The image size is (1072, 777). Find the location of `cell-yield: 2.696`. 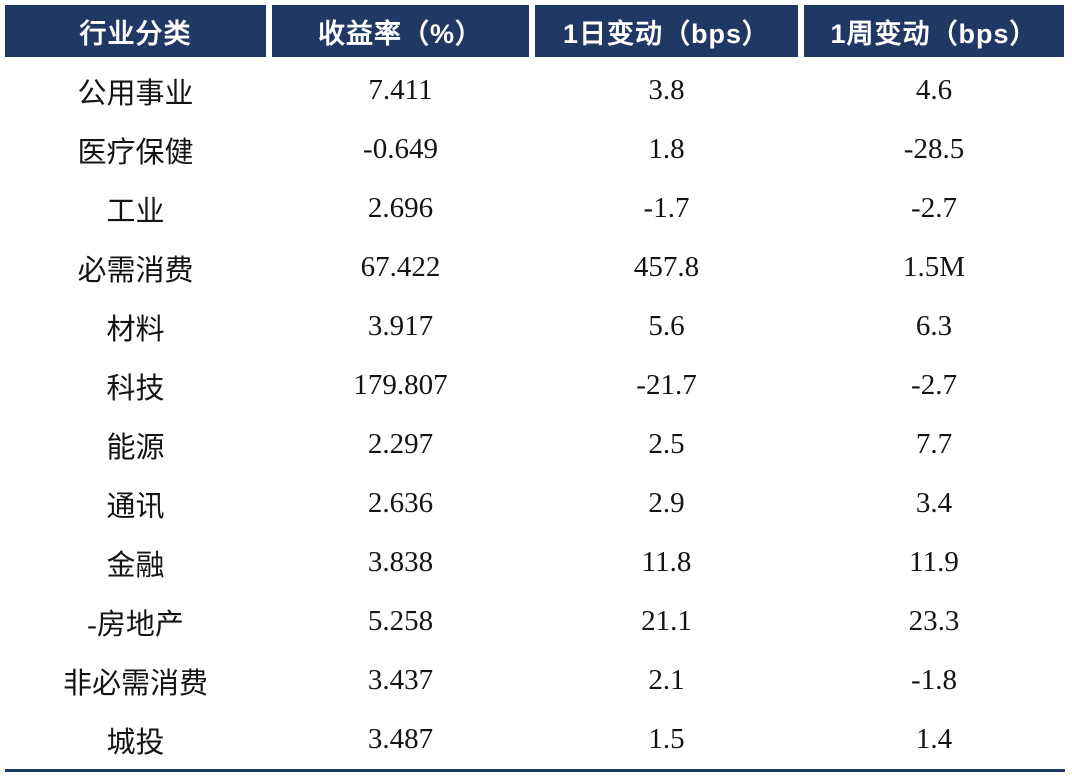

cell-yield: 2.696 is located at coordinates (400, 208).